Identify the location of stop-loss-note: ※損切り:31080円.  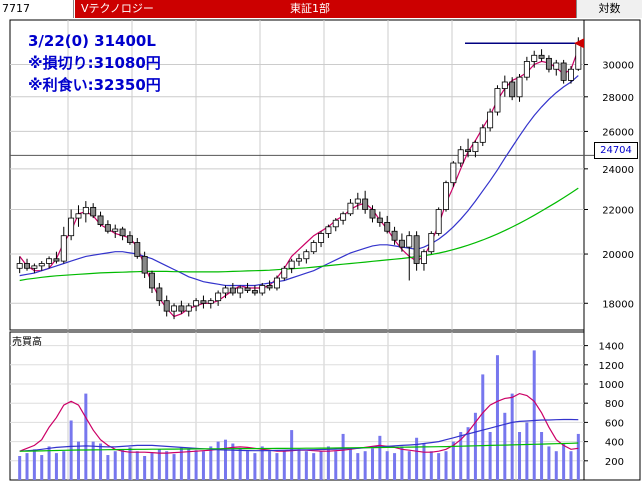
(94, 63).